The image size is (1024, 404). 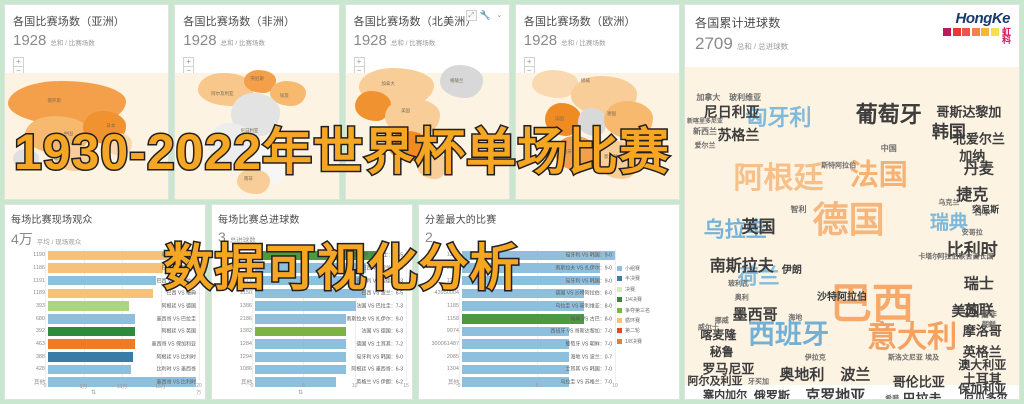 I want to click on bar-row: 1186 巴西 VS 西班牙, so click(x=105, y=268).